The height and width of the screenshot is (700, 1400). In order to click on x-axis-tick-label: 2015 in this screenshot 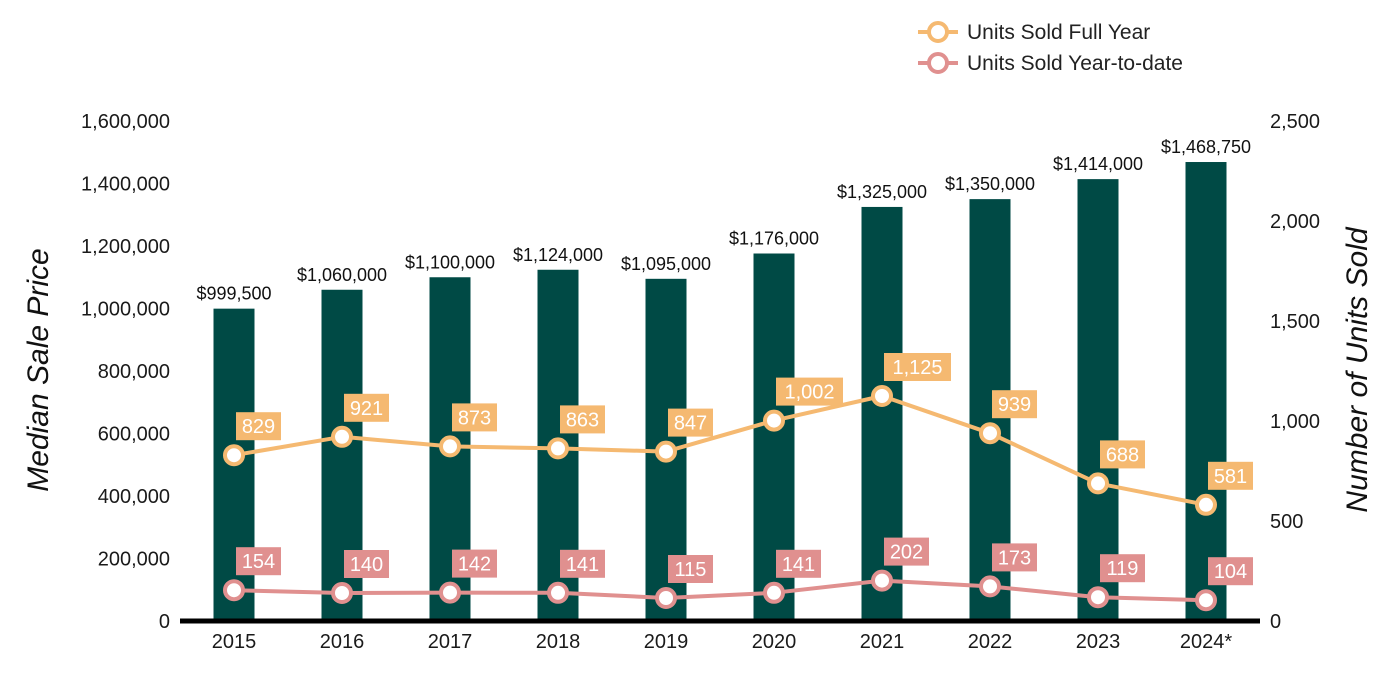, I will do `click(234, 642)`.